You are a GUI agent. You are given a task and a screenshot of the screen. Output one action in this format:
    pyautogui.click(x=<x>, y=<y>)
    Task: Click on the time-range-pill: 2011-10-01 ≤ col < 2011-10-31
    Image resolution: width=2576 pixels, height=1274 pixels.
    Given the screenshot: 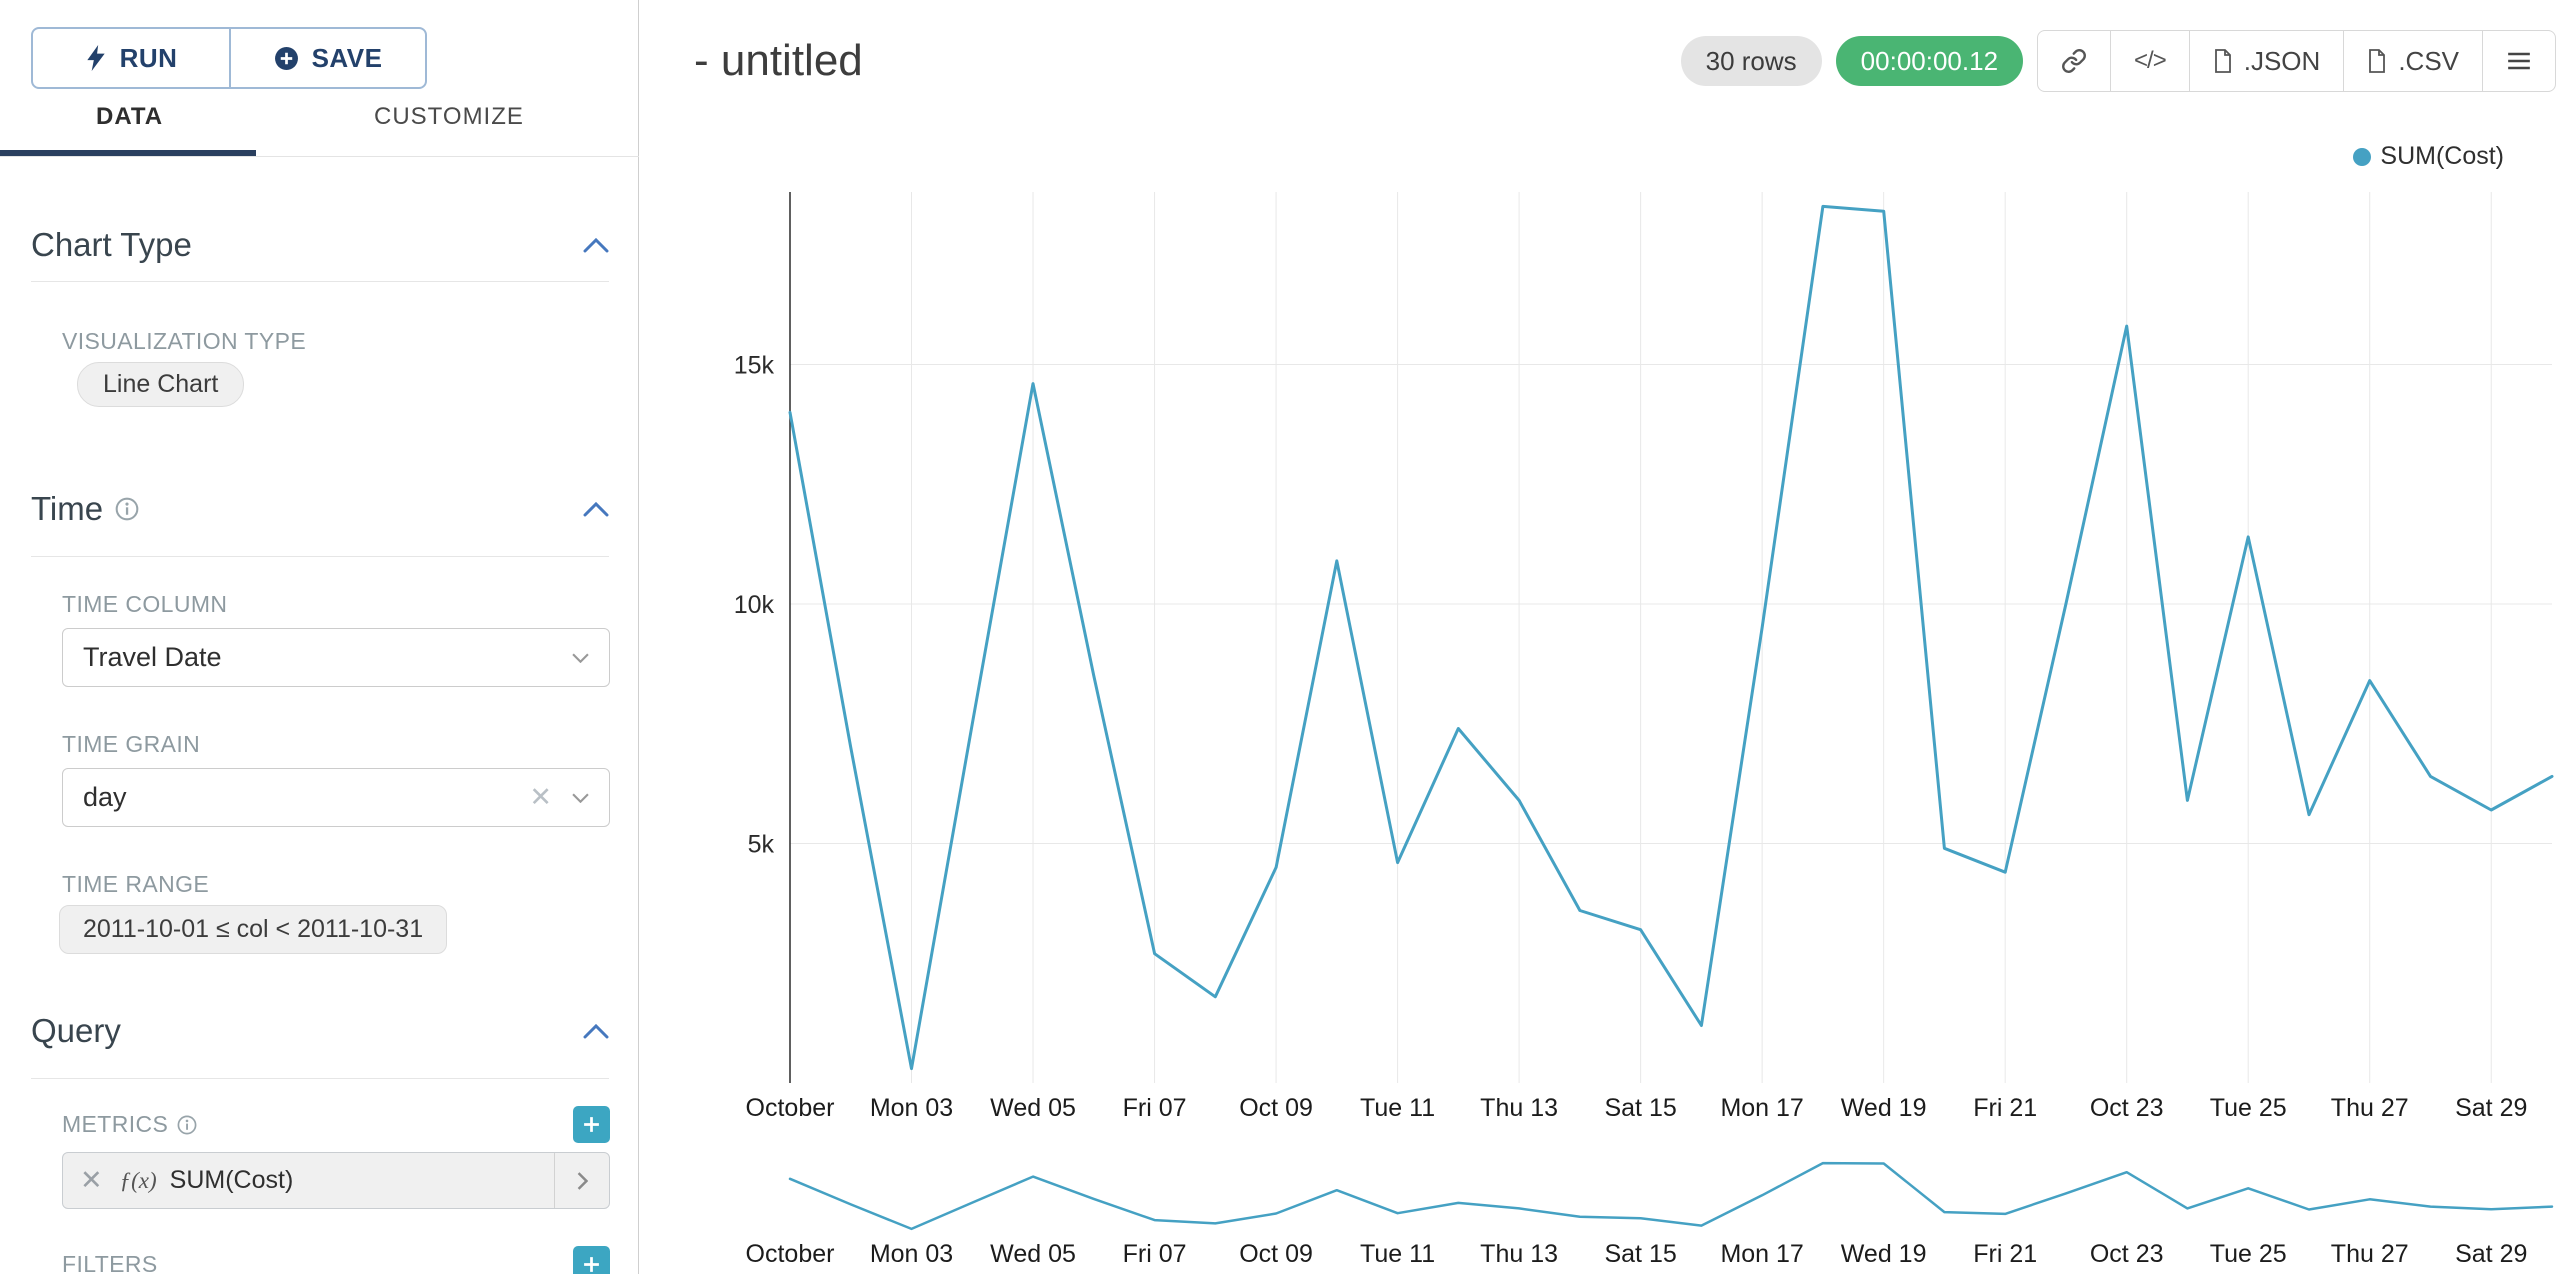 What is the action you would take?
    pyautogui.click(x=253, y=929)
    